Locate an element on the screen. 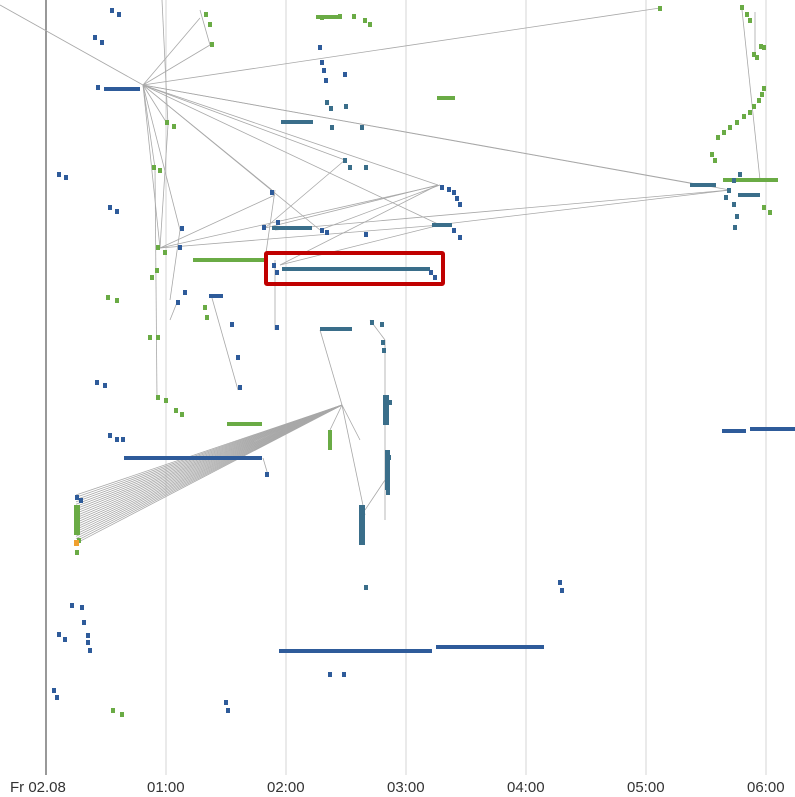  selection-highlight is located at coordinates (354, 268).